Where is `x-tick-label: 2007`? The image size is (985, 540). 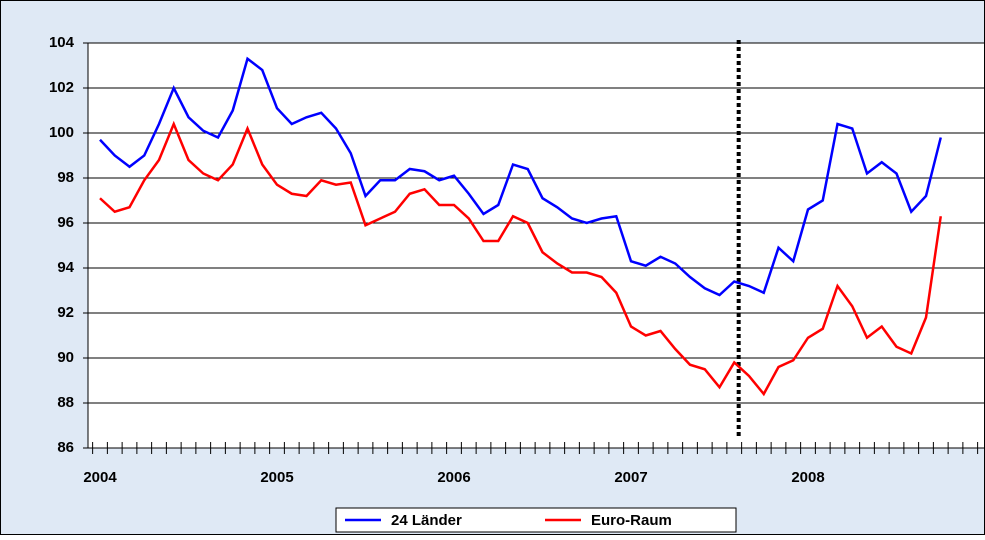
x-tick-label: 2007 is located at coordinates (630, 477).